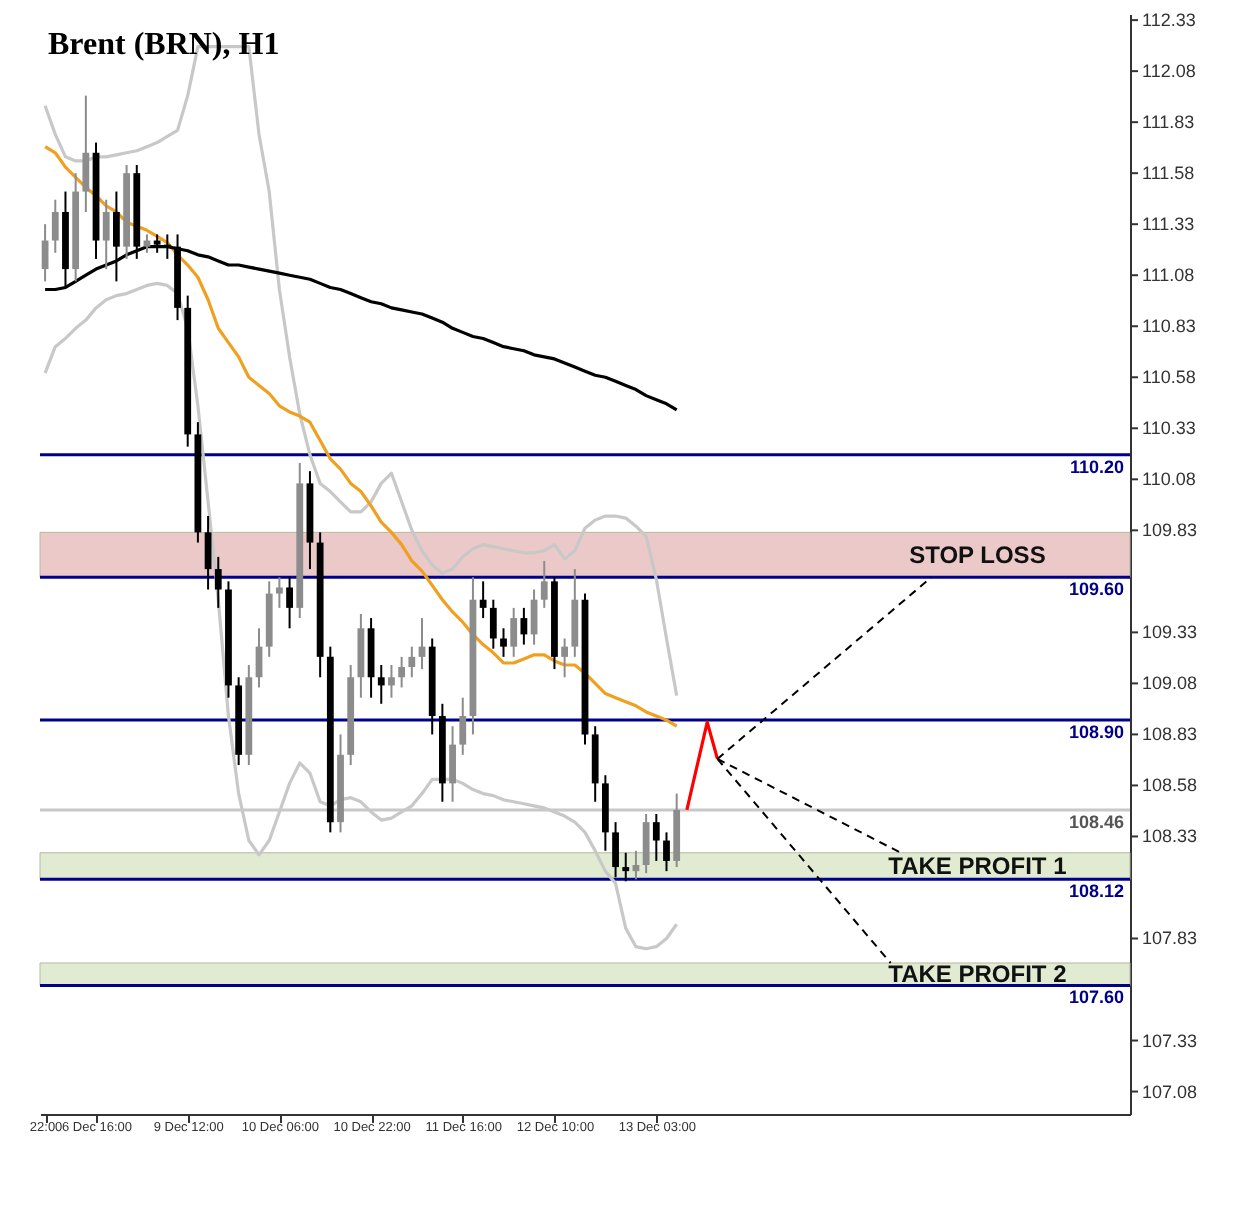 The image size is (1236, 1206). I want to click on band-label: TAKE PROFIT 2, so click(978, 974).